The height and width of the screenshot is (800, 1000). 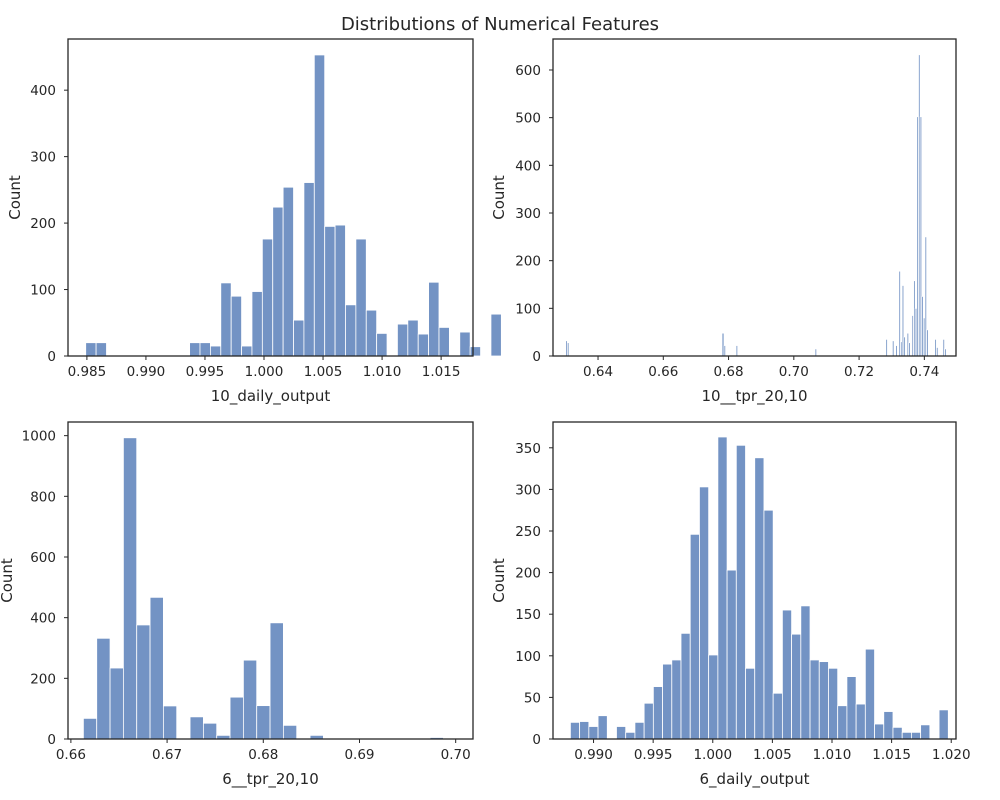 I want to click on y-tick-label: 1000, so click(x=39, y=437).